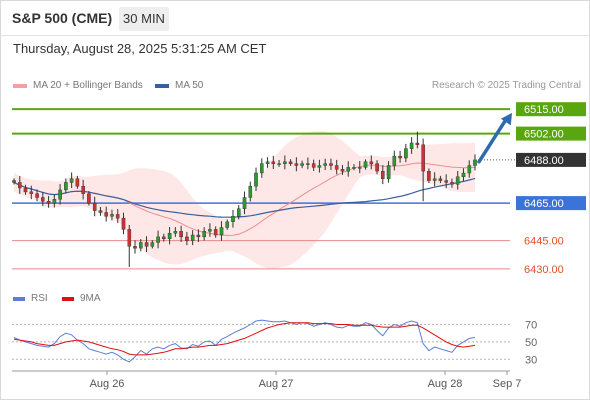  What do you see at coordinates (544, 204) in the screenshot?
I see `level-label-6465-00: 6465.00` at bounding box center [544, 204].